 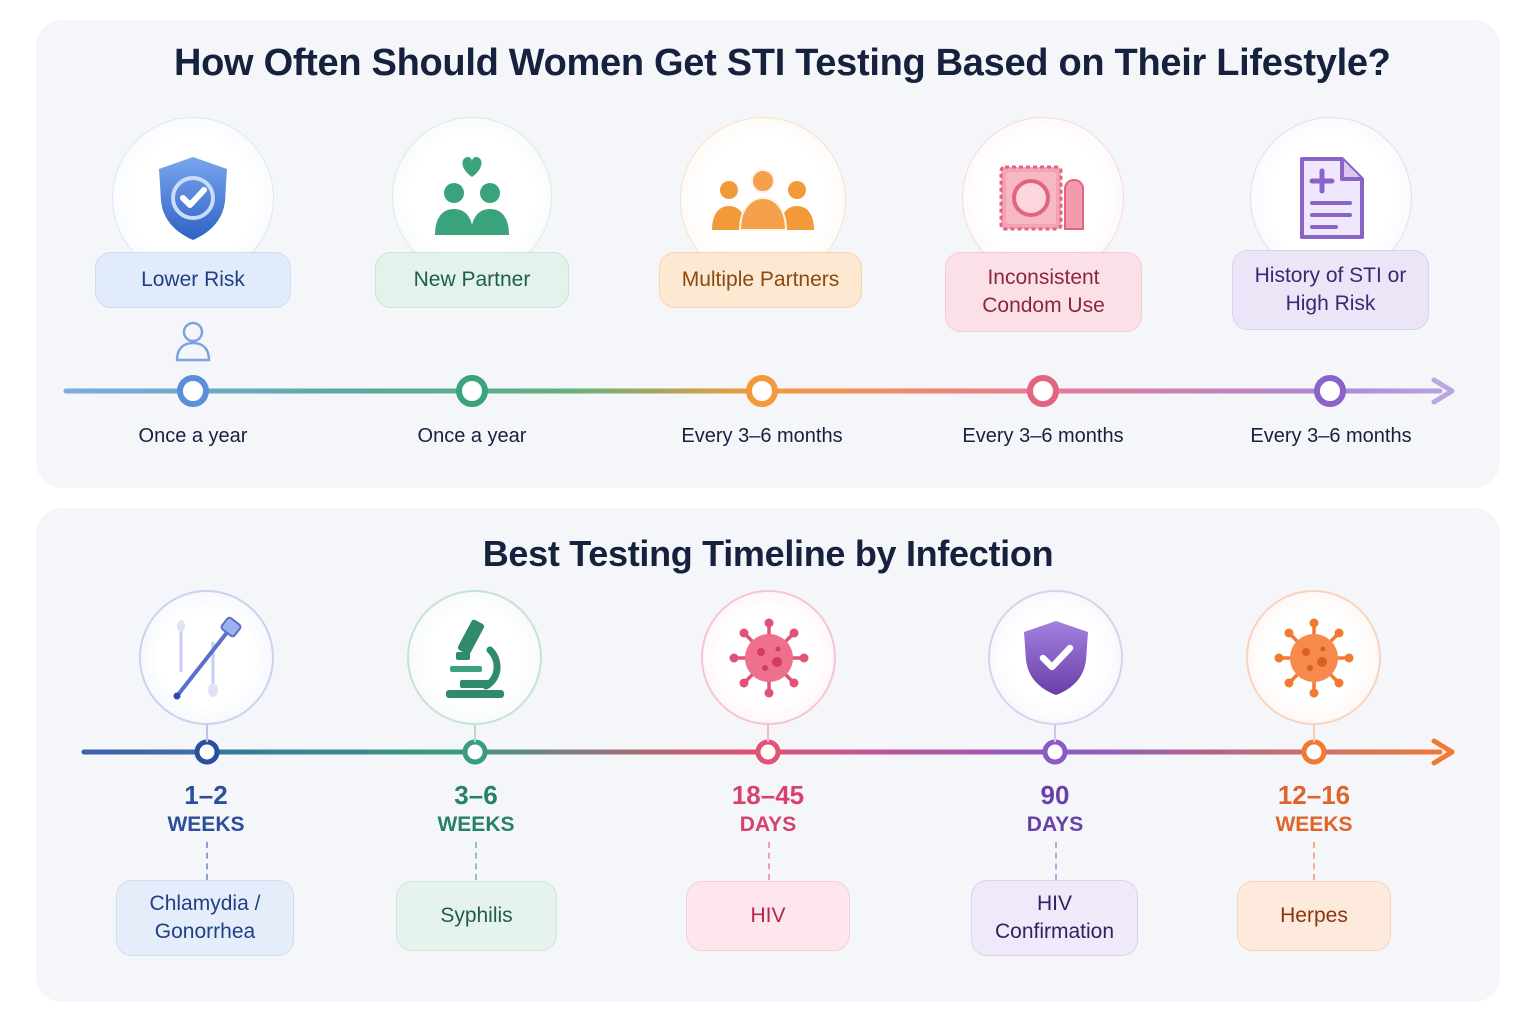 What do you see at coordinates (760, 280) in the screenshot?
I see `multiple-partners-label: Multiple Partners` at bounding box center [760, 280].